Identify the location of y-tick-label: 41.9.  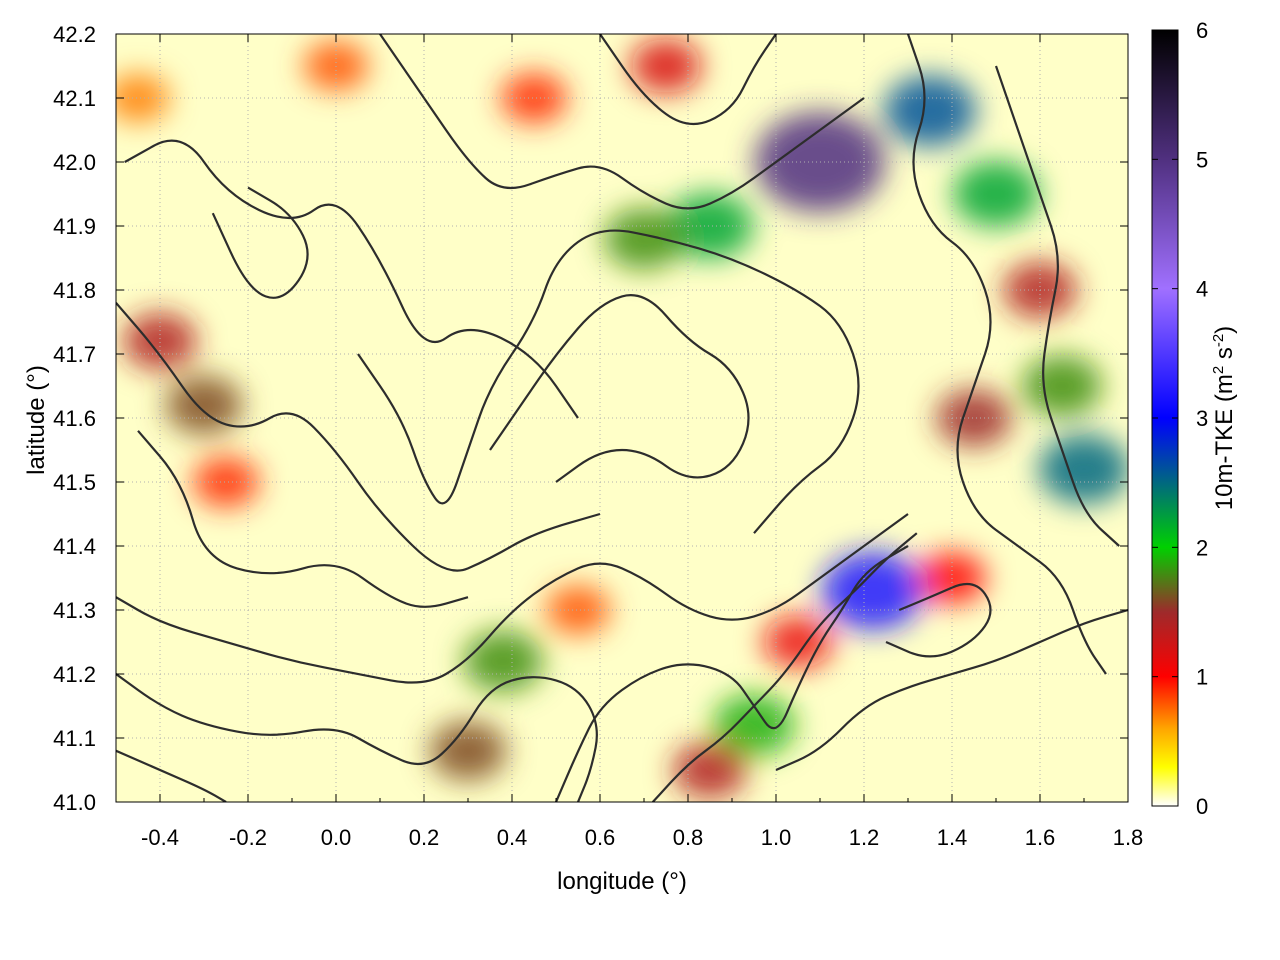
(74, 226).